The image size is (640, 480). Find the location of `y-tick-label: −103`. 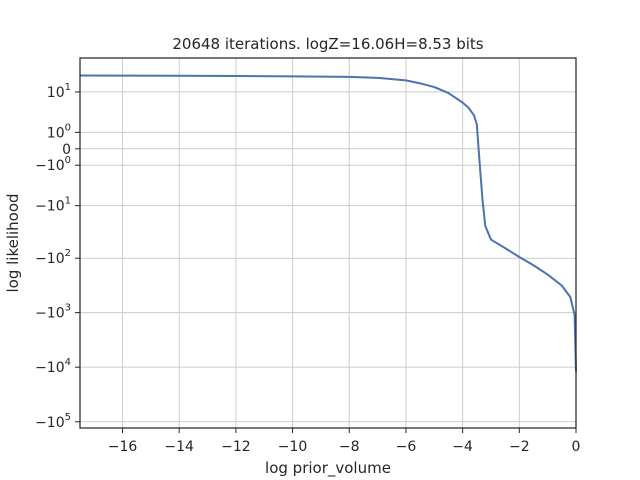

y-tick-label: −103 is located at coordinates (53, 312).